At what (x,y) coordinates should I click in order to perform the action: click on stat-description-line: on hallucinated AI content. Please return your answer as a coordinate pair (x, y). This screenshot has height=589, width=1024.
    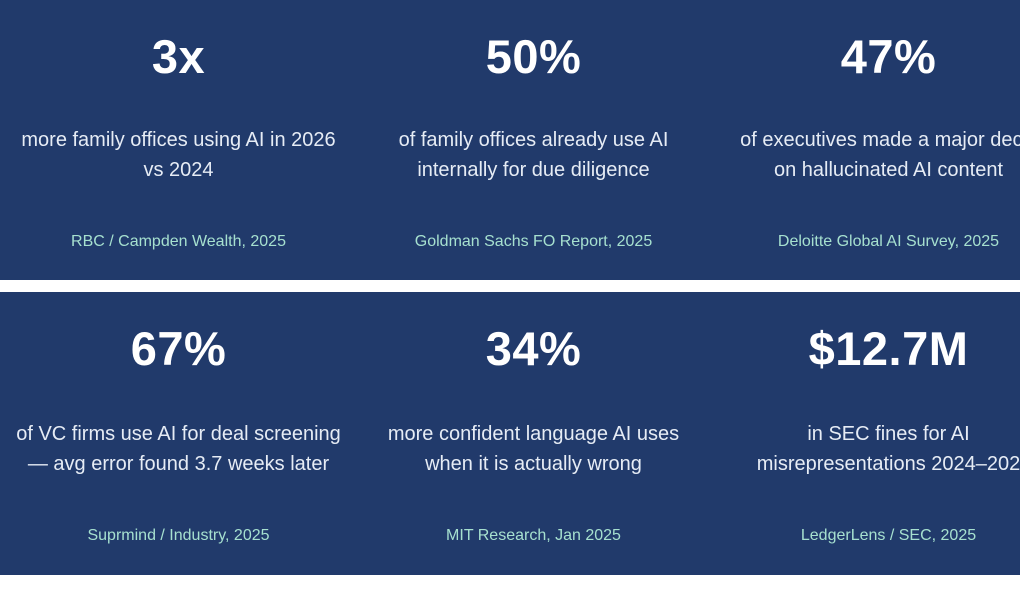
    Looking at the image, I should click on (888, 170).